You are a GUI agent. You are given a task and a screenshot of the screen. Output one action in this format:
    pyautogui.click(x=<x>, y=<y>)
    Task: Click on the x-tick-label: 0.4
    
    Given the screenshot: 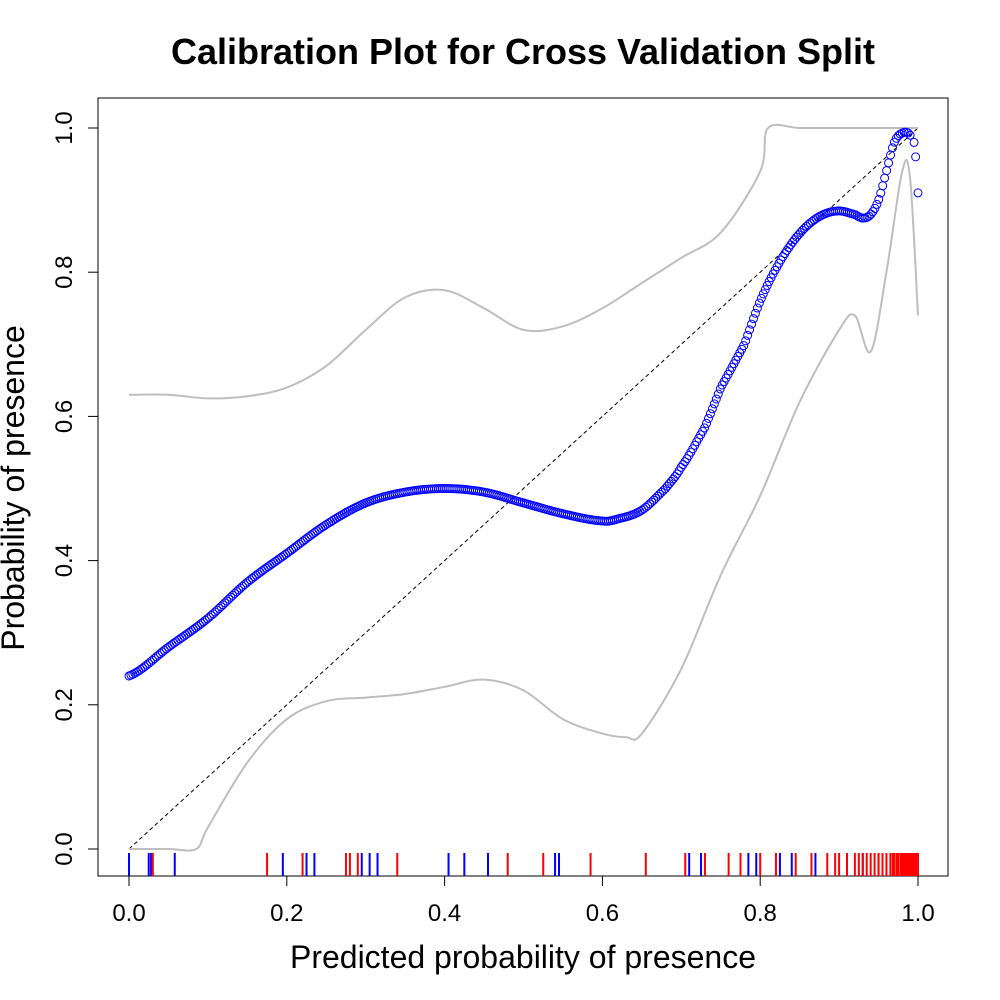 What is the action you would take?
    pyautogui.click(x=444, y=913)
    